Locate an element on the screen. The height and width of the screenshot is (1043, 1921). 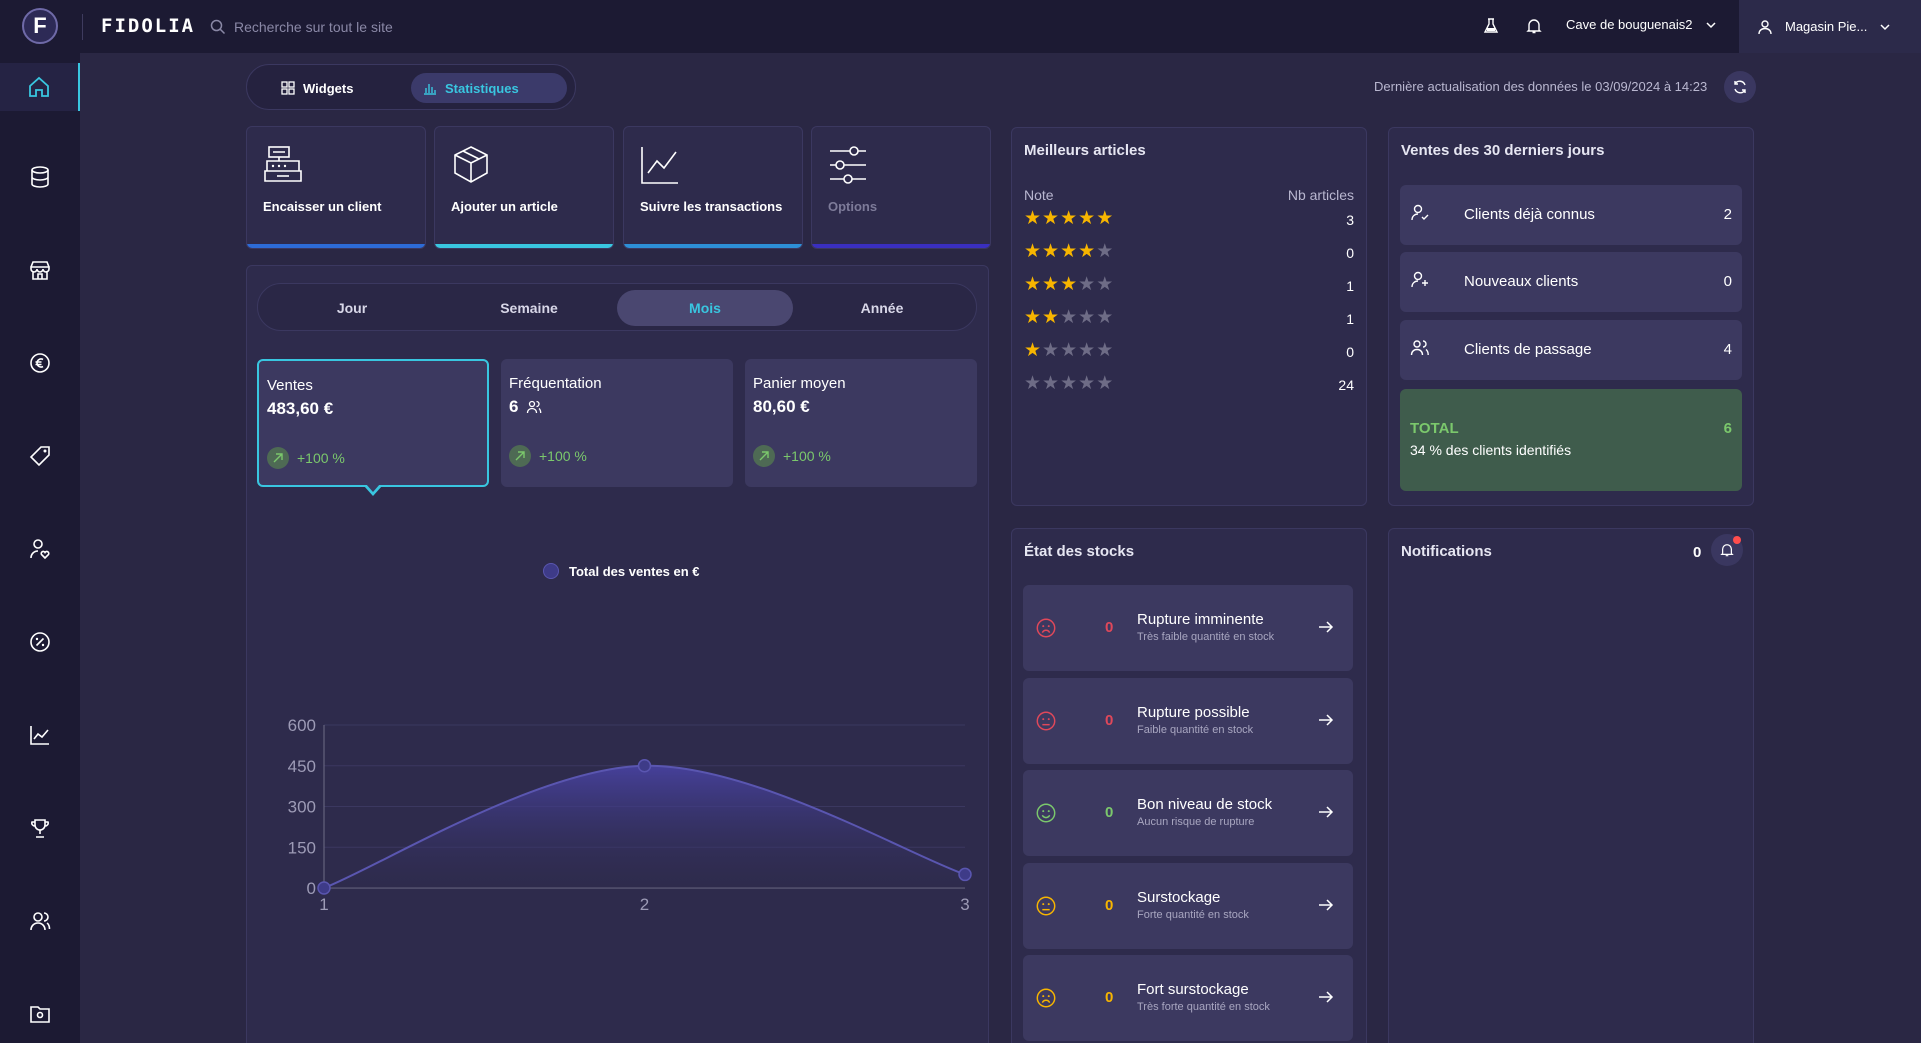
chart-legend: Total des ventes en € is located at coordinates (621, 571).